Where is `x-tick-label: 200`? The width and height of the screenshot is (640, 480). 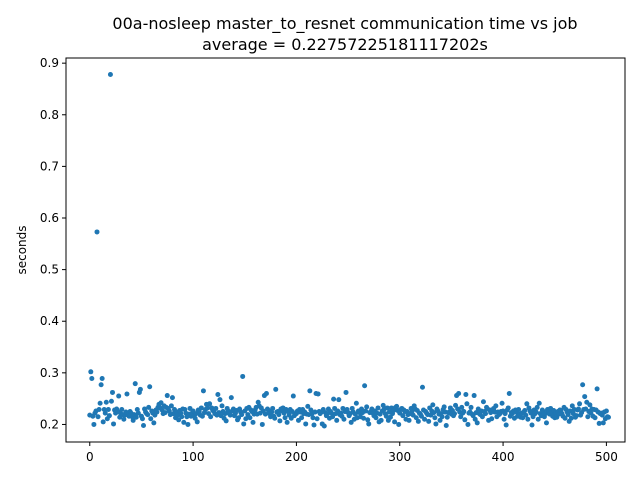 x-tick-label: 200 is located at coordinates (296, 457).